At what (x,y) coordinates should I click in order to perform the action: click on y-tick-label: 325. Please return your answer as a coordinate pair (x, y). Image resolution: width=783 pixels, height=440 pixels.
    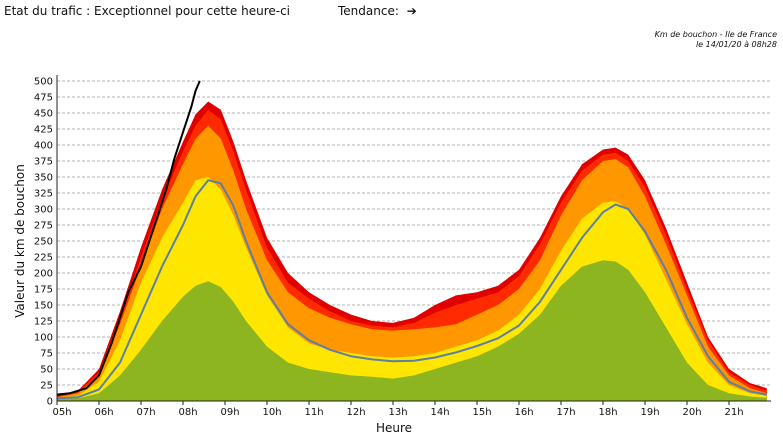
    Looking at the image, I should click on (43, 194).